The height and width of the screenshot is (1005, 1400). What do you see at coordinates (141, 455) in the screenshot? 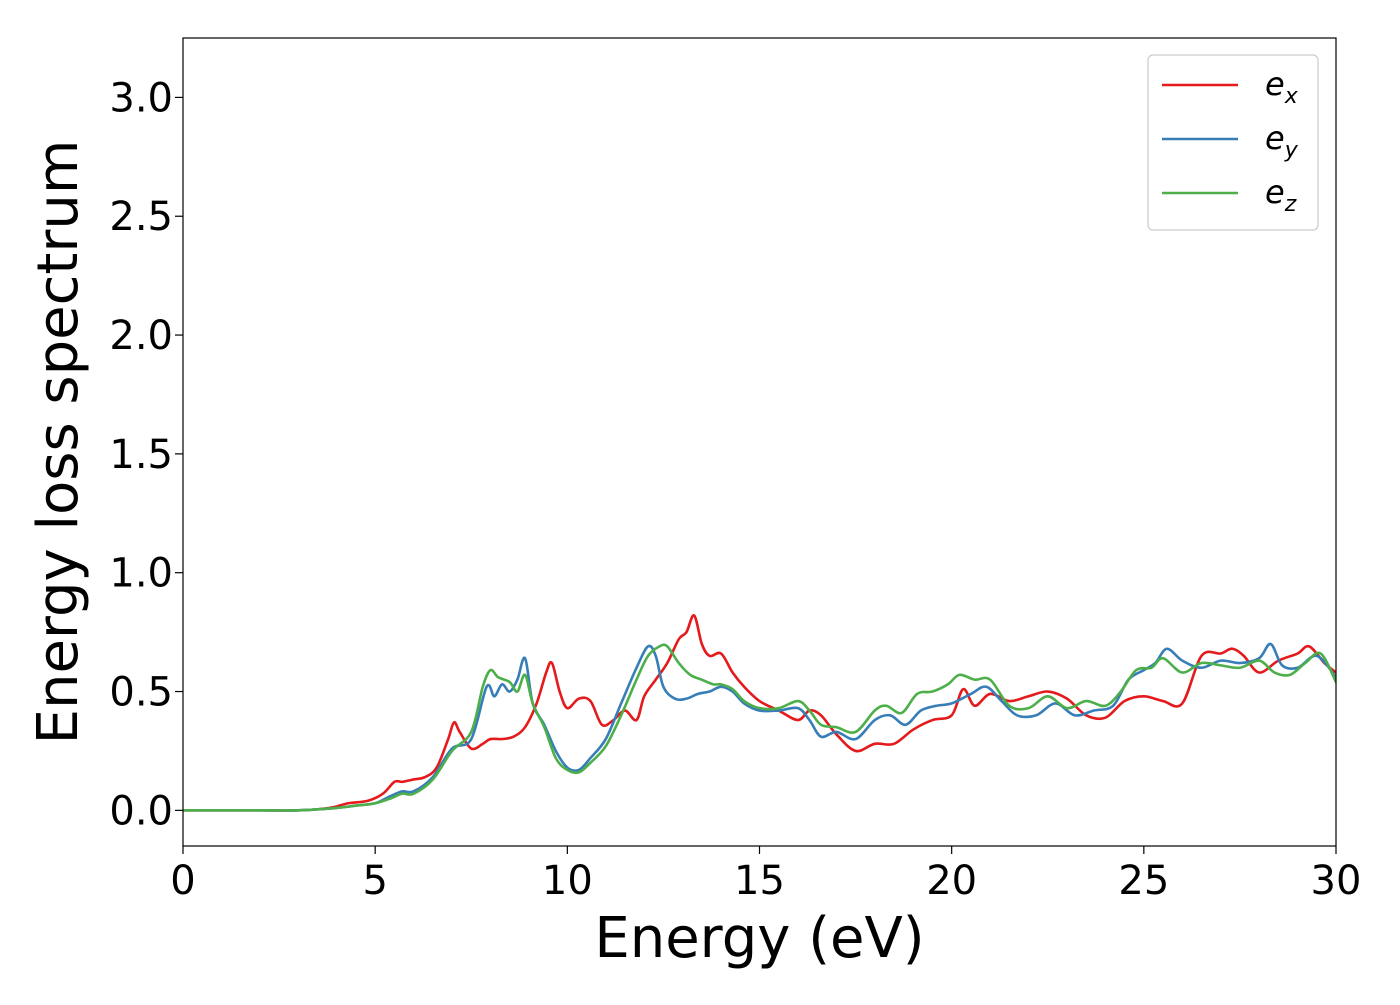
I see `y-tick-label: 1.5` at bounding box center [141, 455].